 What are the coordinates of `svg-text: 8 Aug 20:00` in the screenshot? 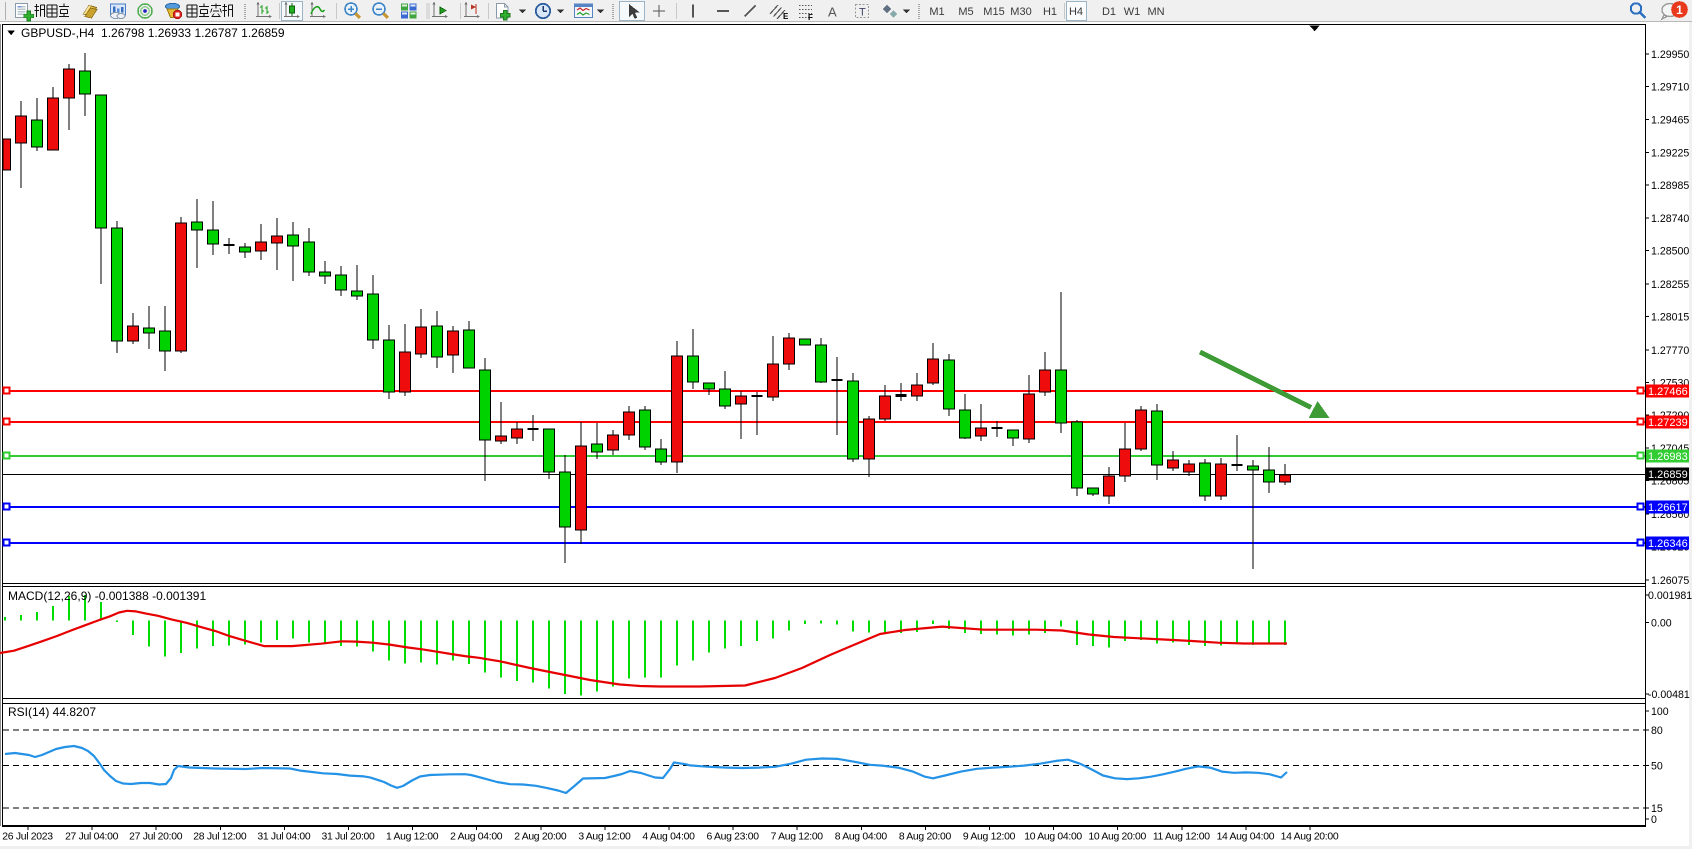 It's located at (925, 837).